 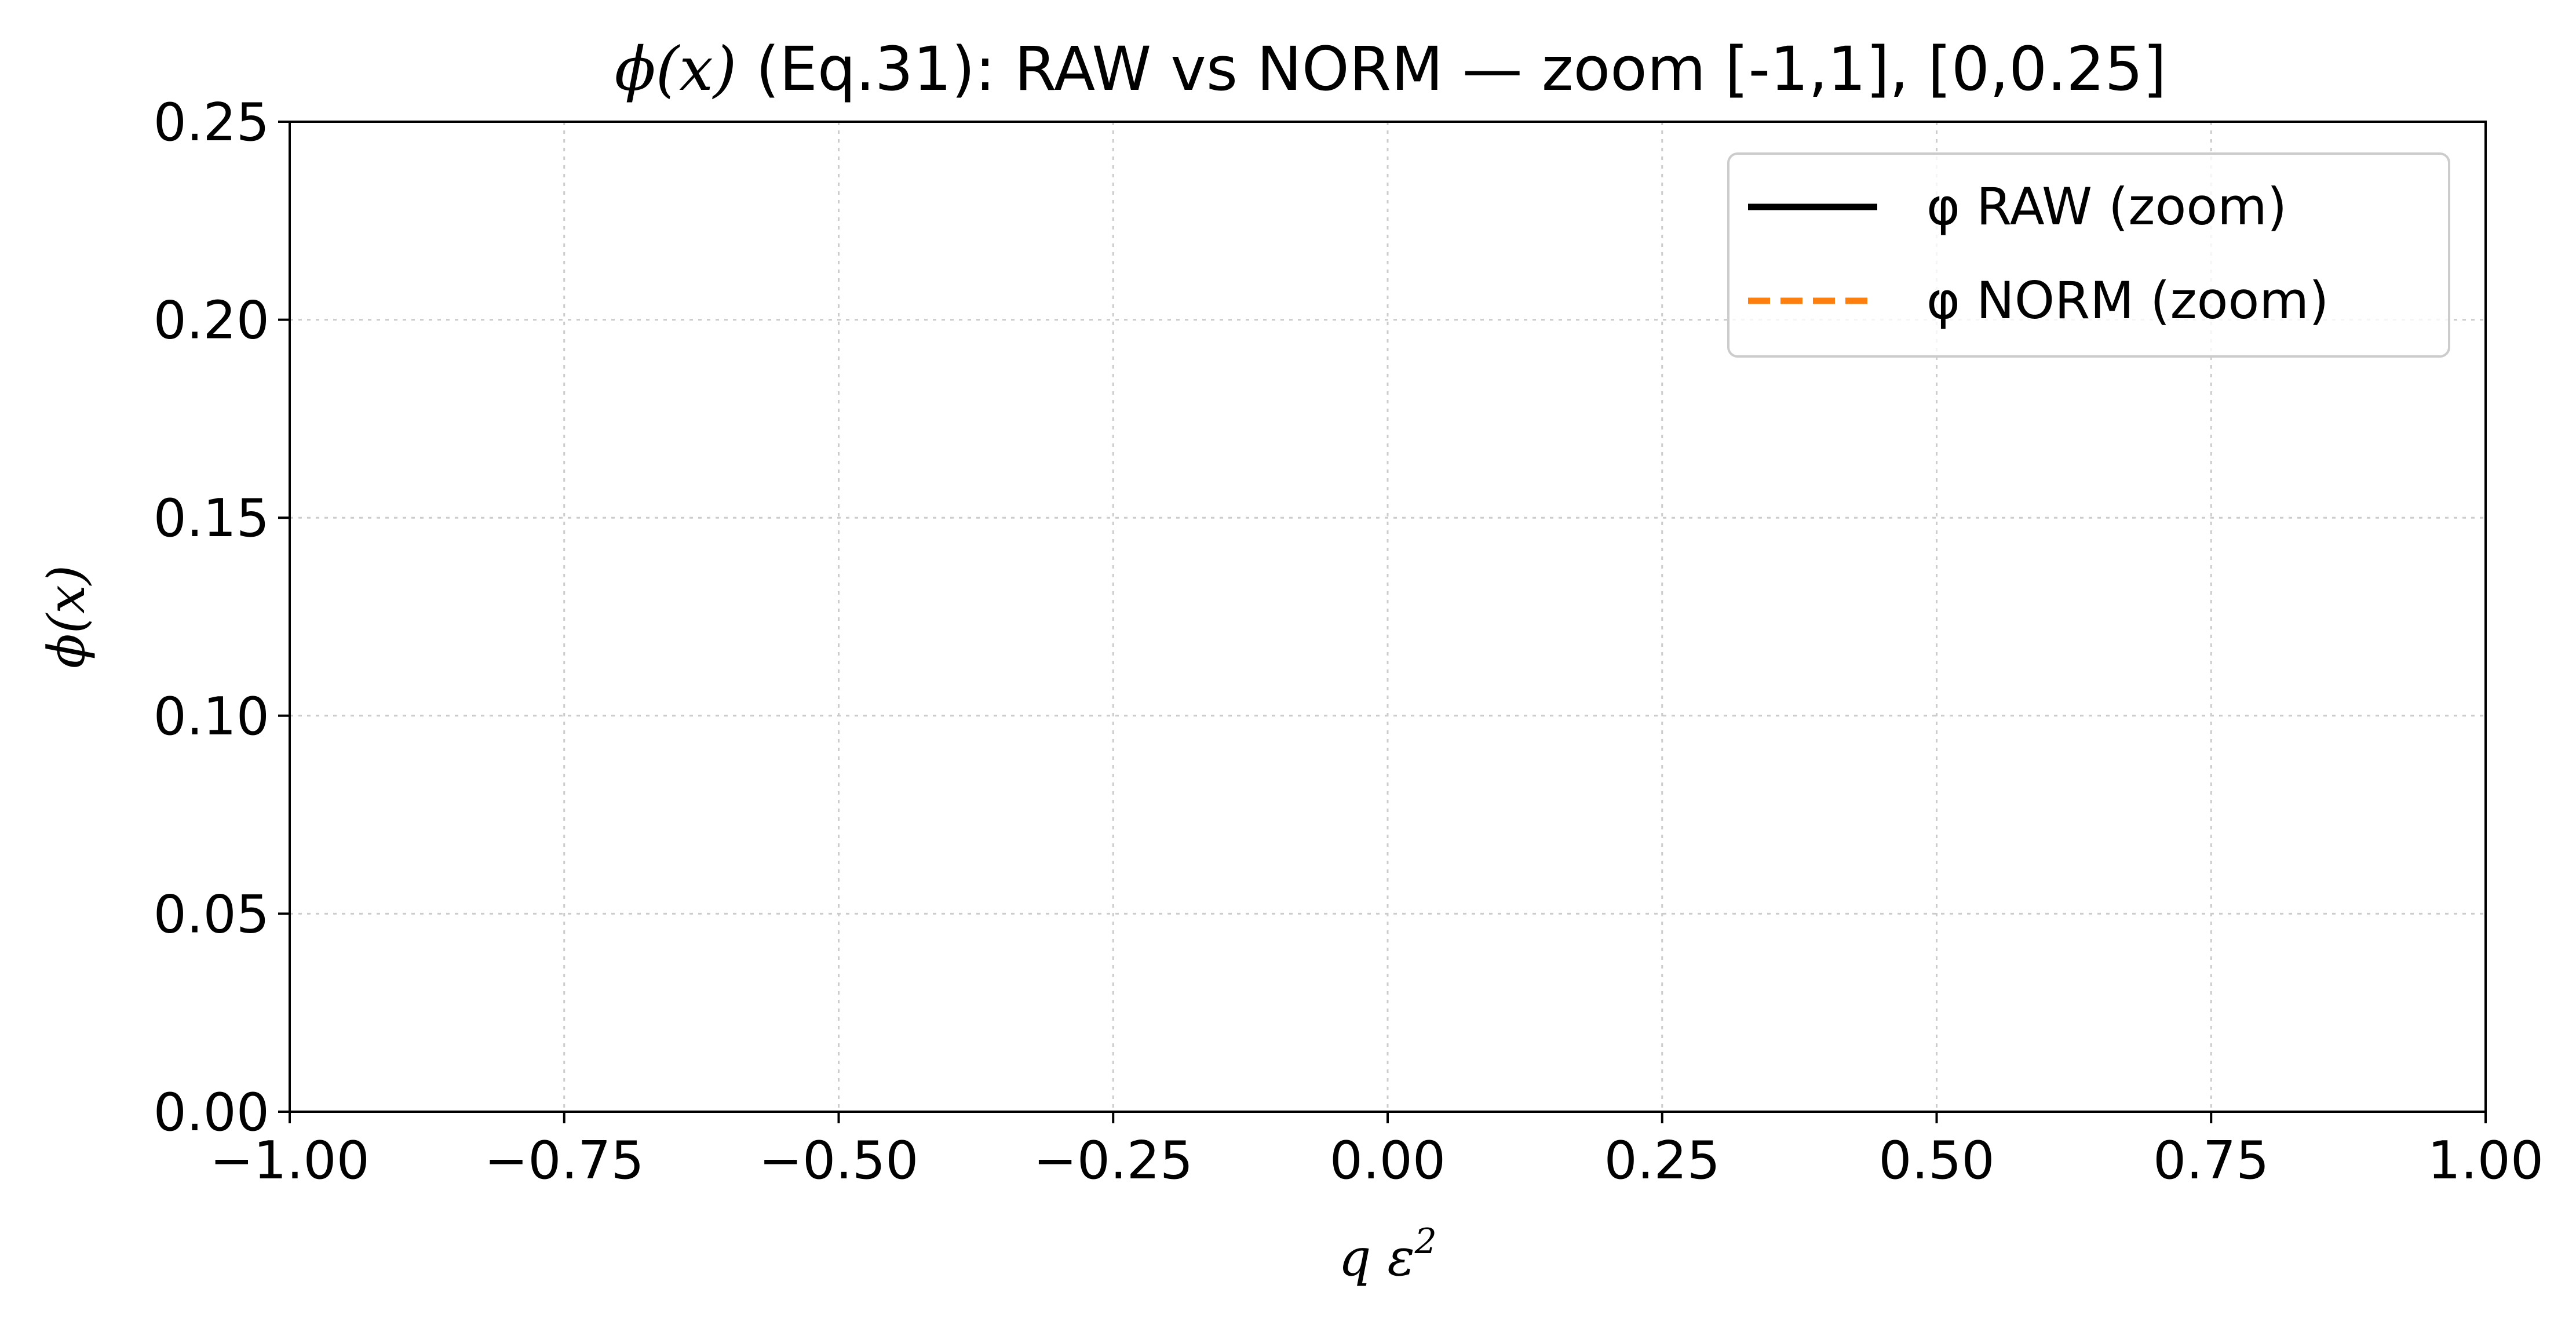 What do you see at coordinates (2127, 300) in the screenshot?
I see `legend-label-1: φ NORM (zoom)` at bounding box center [2127, 300].